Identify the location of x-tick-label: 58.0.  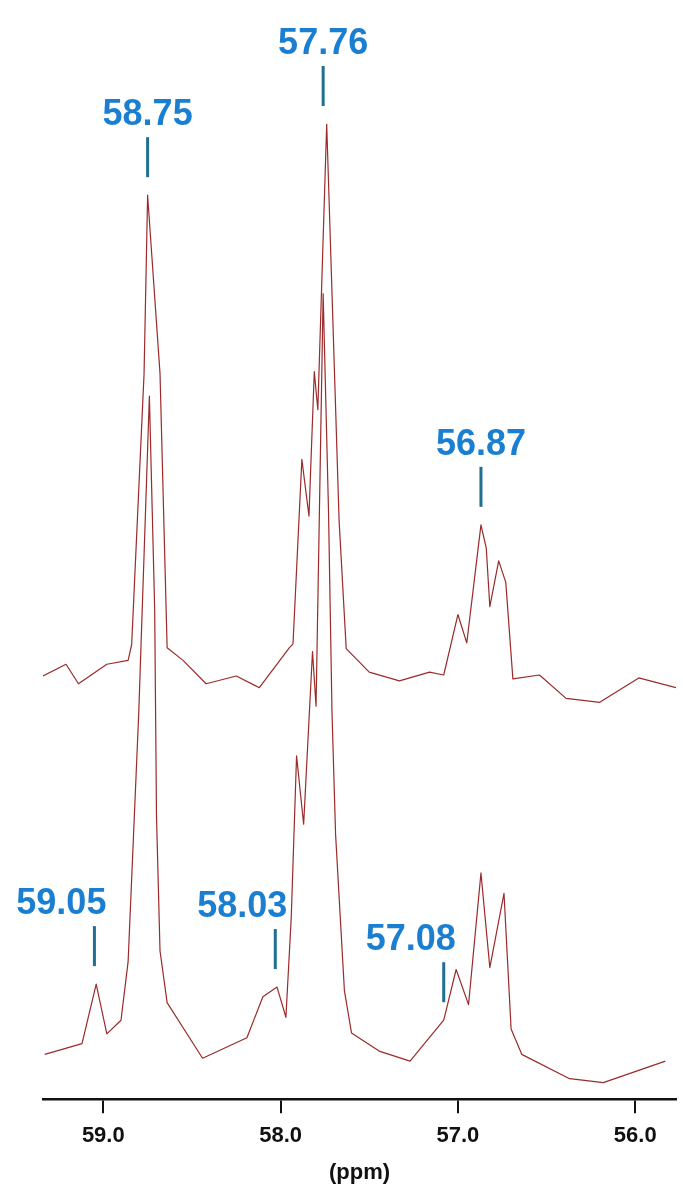
(281, 1135).